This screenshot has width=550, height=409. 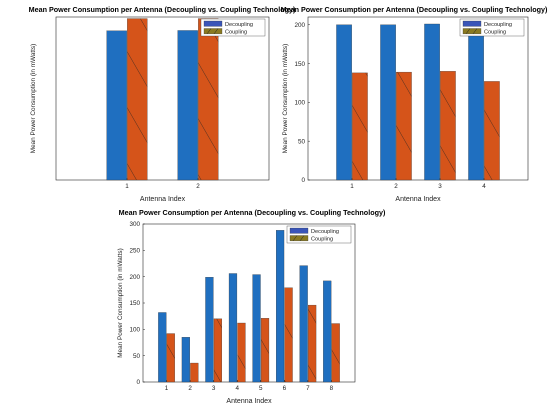 What do you see at coordinates (261, 388) in the screenshot?
I see `x-tick-label: 5` at bounding box center [261, 388].